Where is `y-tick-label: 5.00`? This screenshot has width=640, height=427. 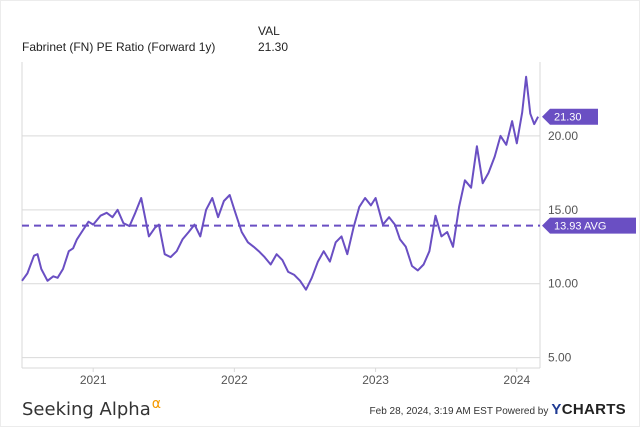
y-tick-label: 5.00 is located at coordinates (560, 358).